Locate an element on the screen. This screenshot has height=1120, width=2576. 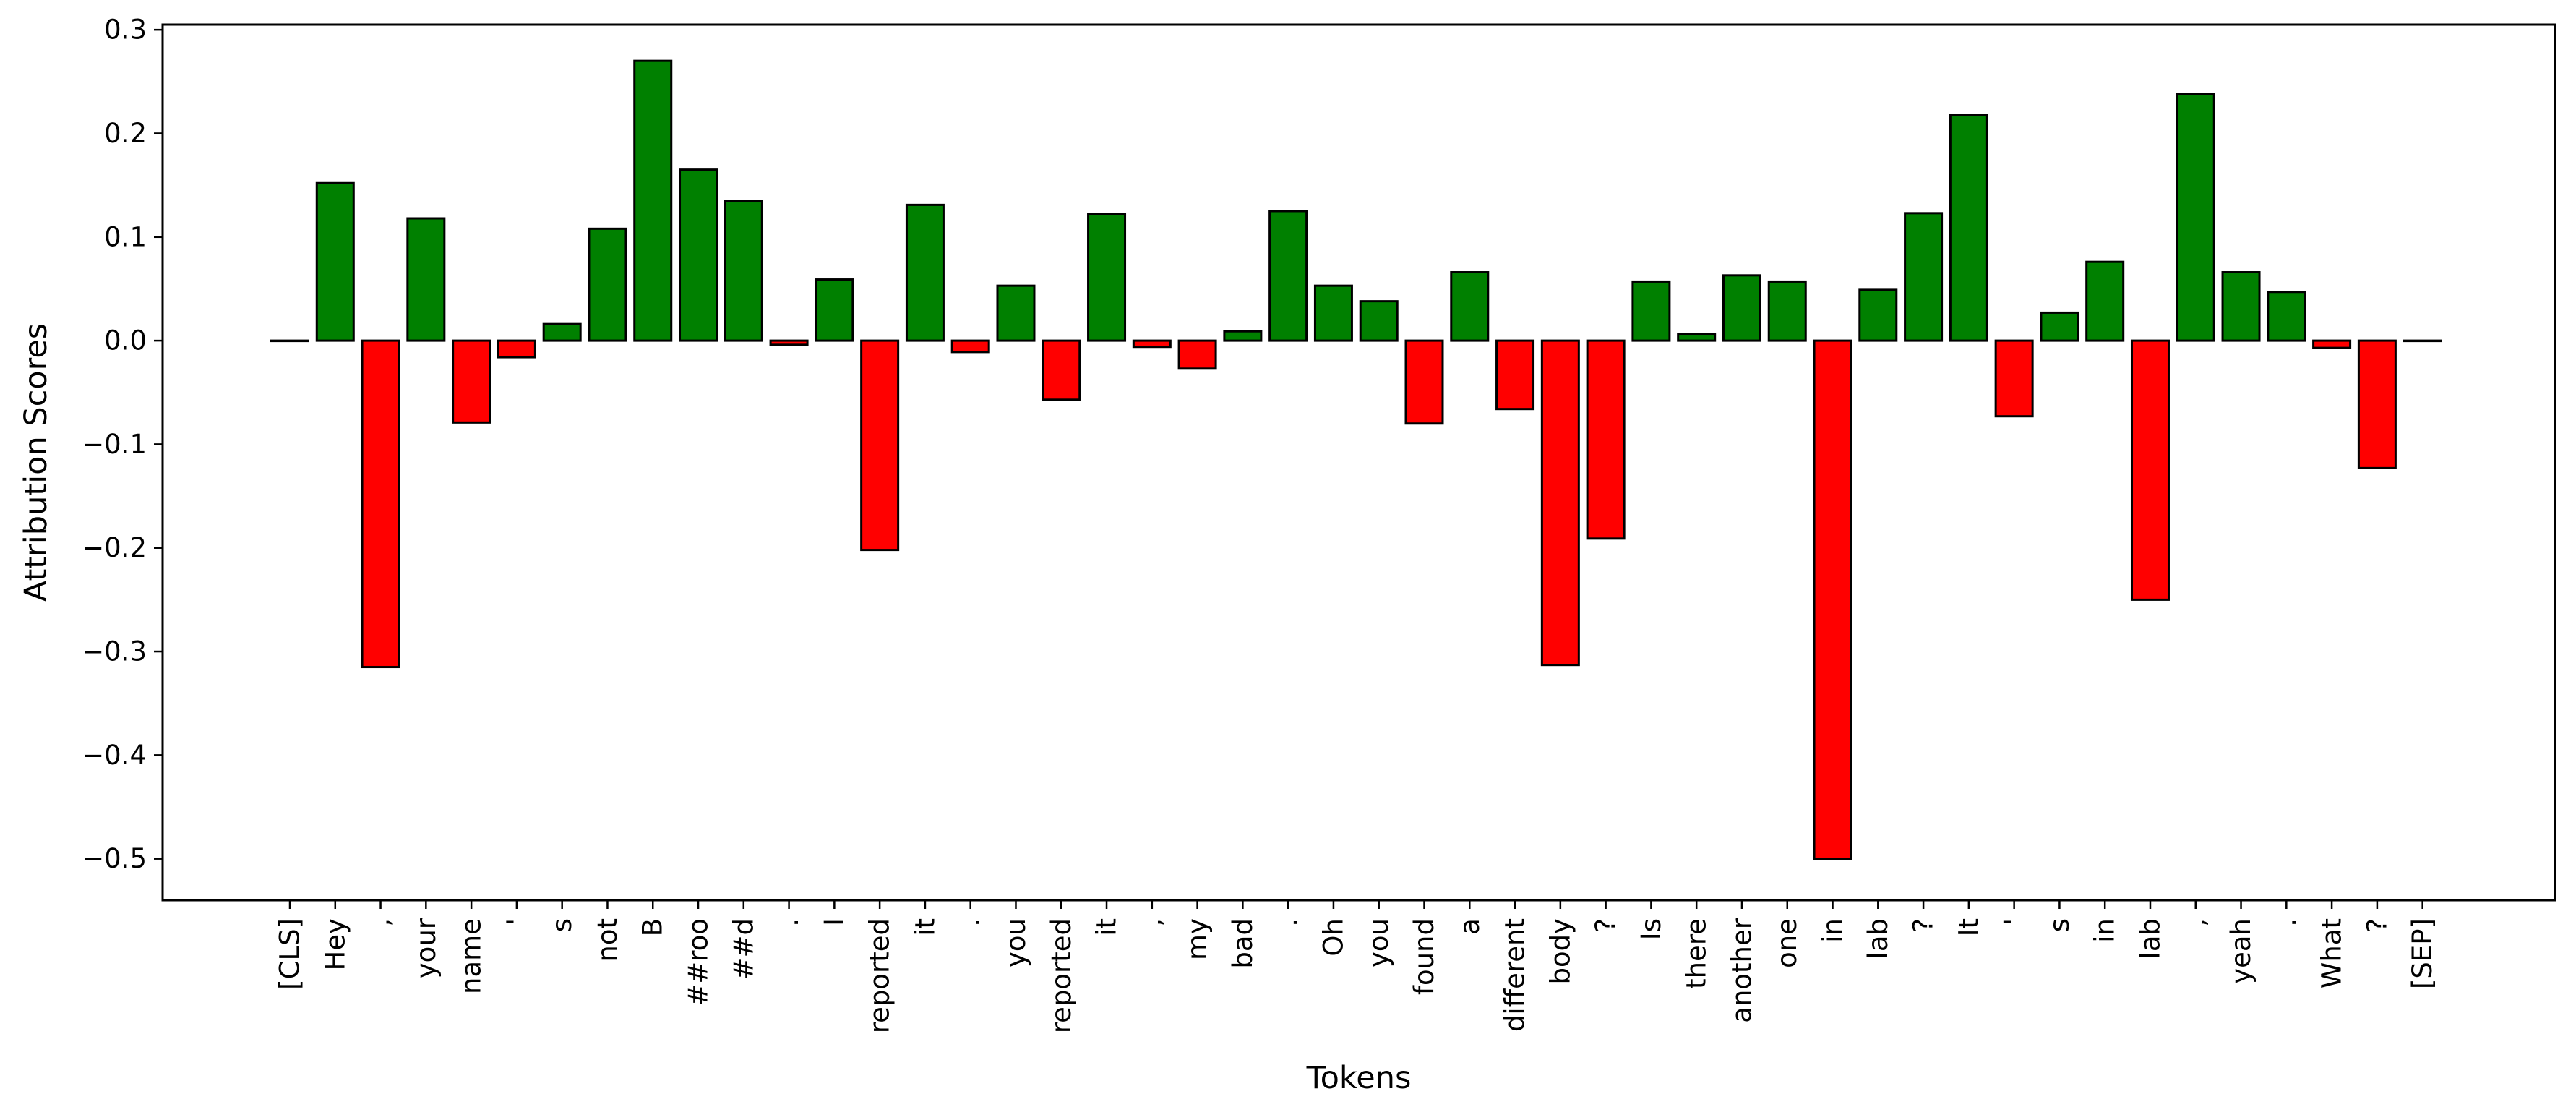
x-tick-label: yeah is located at coordinates (2241, 951).